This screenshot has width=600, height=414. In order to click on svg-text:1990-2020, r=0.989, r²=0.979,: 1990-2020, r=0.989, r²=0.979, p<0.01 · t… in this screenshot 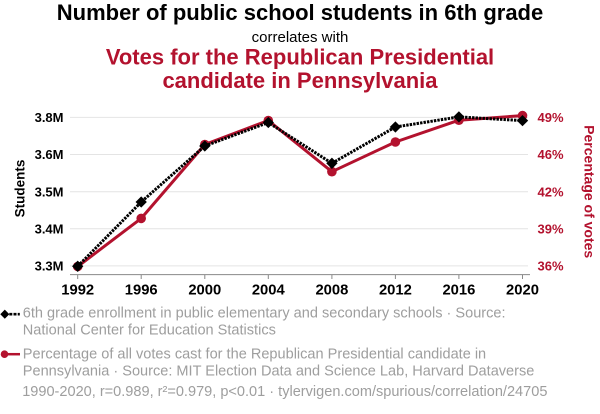, I will do `click(284, 392)`.